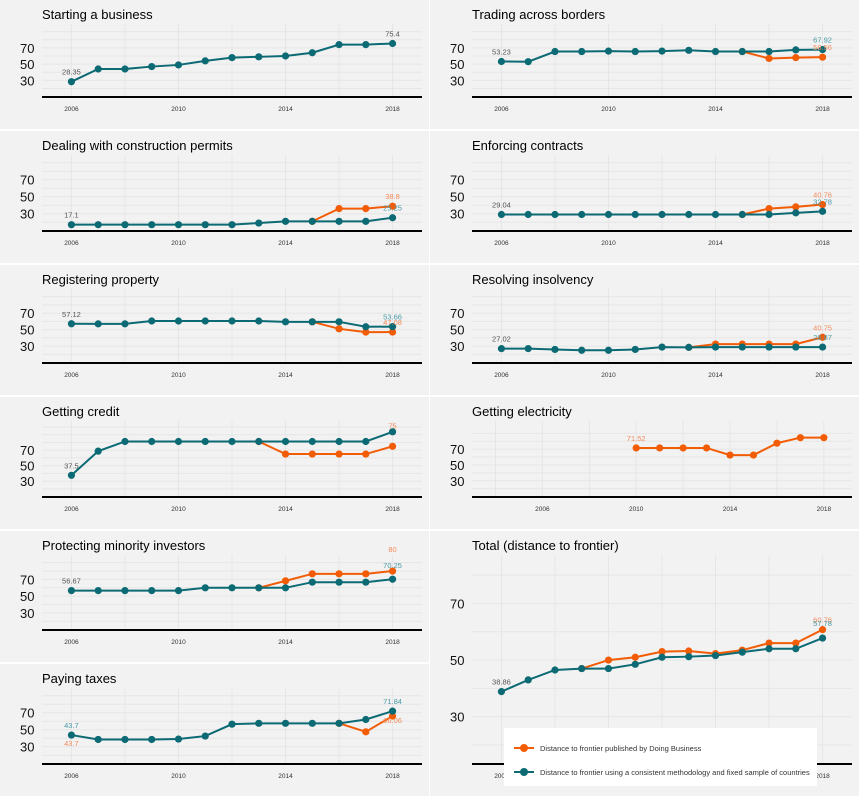  What do you see at coordinates (501, 52) in the screenshot?
I see `data-label: 53.23` at bounding box center [501, 52].